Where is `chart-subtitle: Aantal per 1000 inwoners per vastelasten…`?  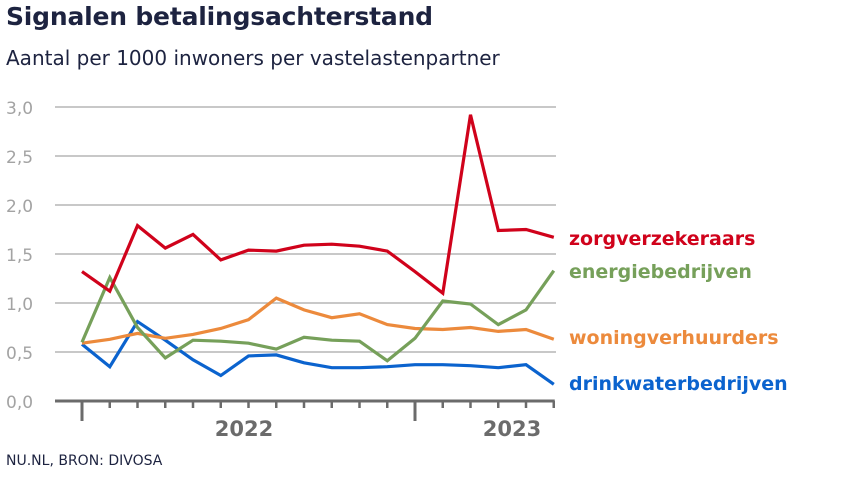
chart-subtitle: Aantal per 1000 inwoners per vastelasten… is located at coordinates (253, 58).